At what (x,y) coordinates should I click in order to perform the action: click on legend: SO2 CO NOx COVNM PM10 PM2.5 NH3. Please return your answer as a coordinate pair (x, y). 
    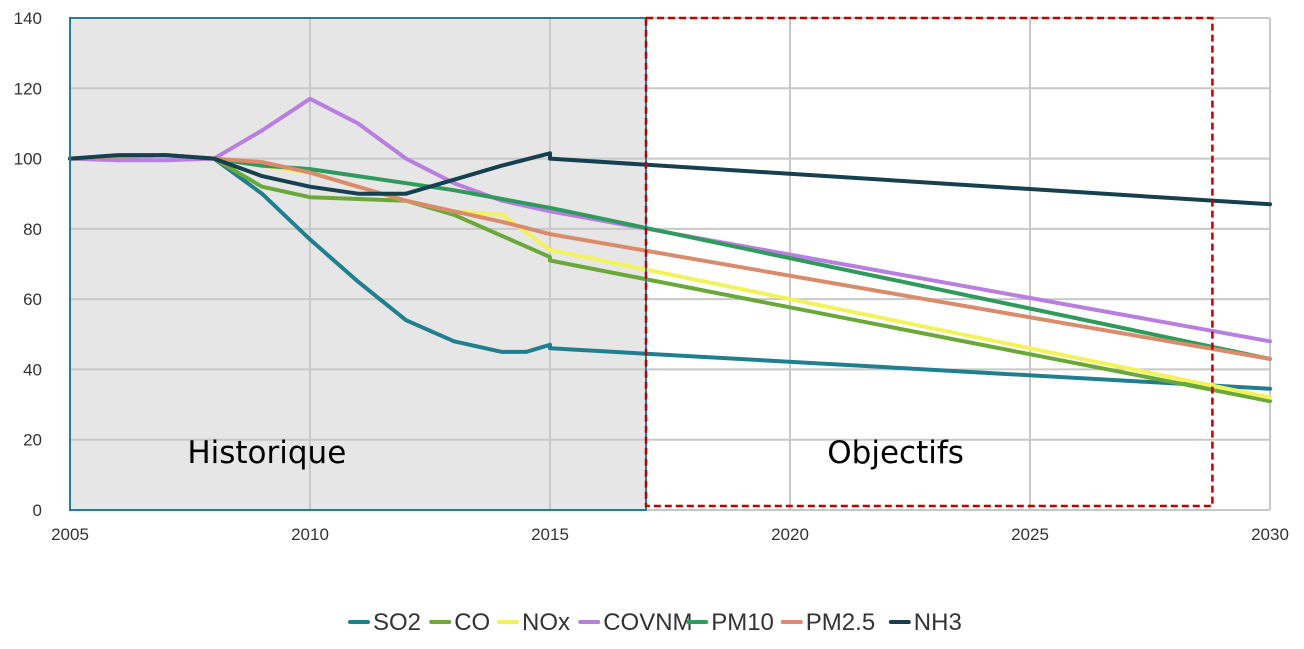
    Looking at the image, I should click on (655, 622).